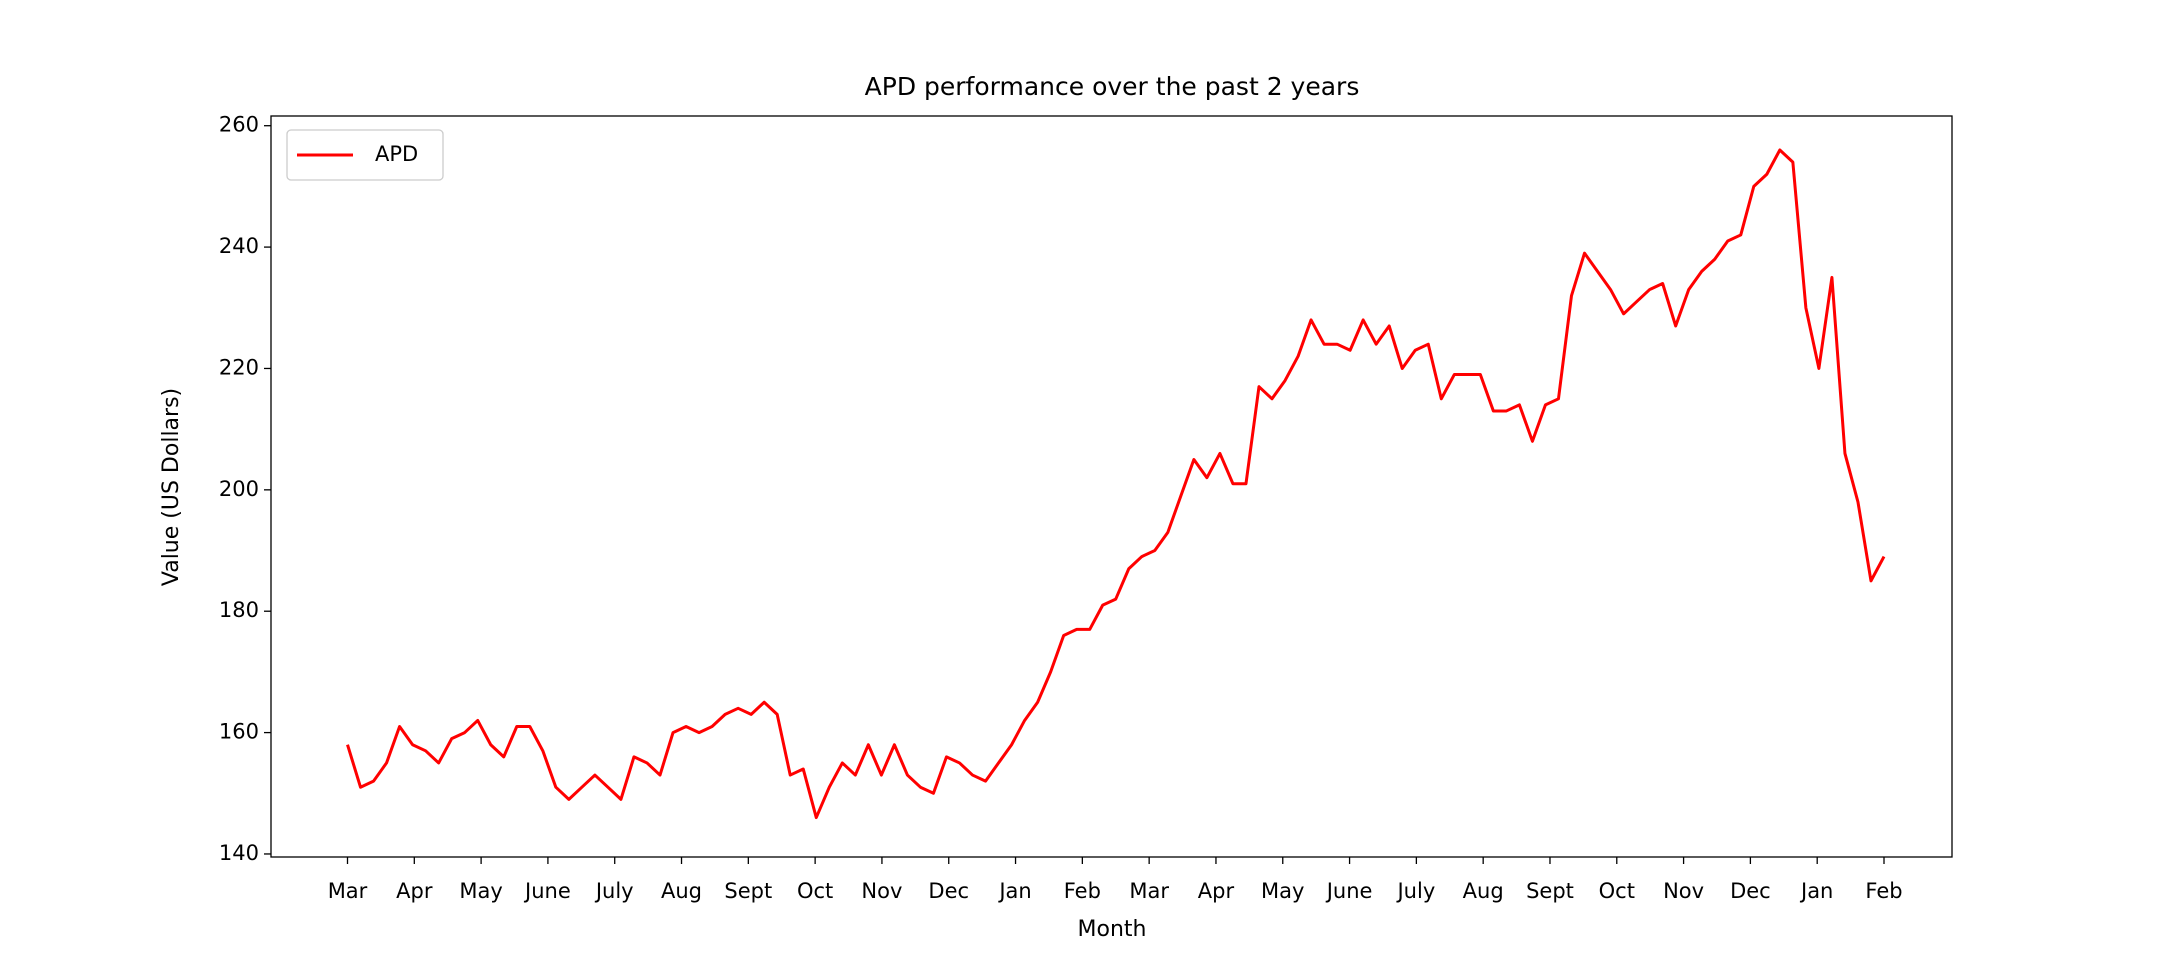 Image resolution: width=2160 pixels, height=960 pixels. Describe the element at coordinates (239, 125) in the screenshot. I see `y-tick-label: 260` at that location.